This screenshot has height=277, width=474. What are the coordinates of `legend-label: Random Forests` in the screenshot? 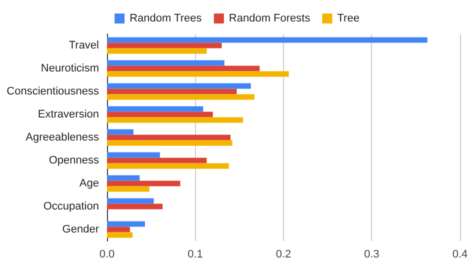 It's located at (269, 18).